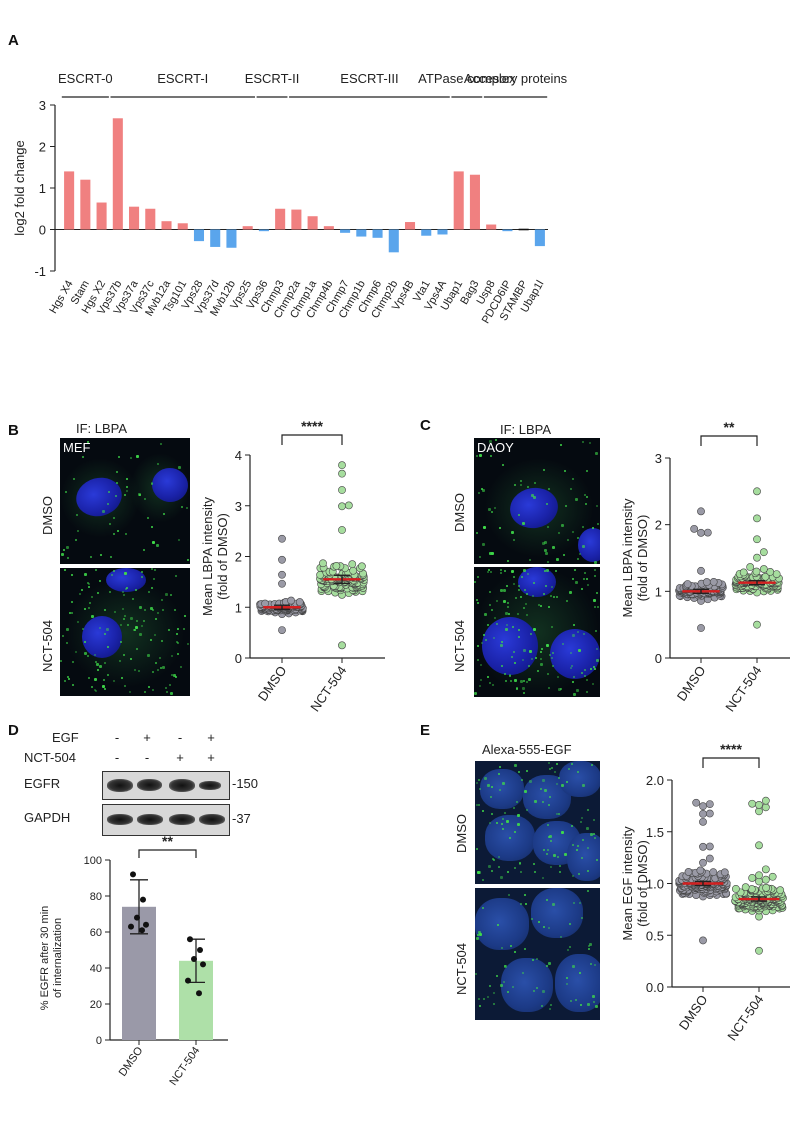 The height and width of the screenshot is (1125, 800). What do you see at coordinates (537, 501) in the screenshot?
I see `micrograph-c-dmso: DAOY` at bounding box center [537, 501].